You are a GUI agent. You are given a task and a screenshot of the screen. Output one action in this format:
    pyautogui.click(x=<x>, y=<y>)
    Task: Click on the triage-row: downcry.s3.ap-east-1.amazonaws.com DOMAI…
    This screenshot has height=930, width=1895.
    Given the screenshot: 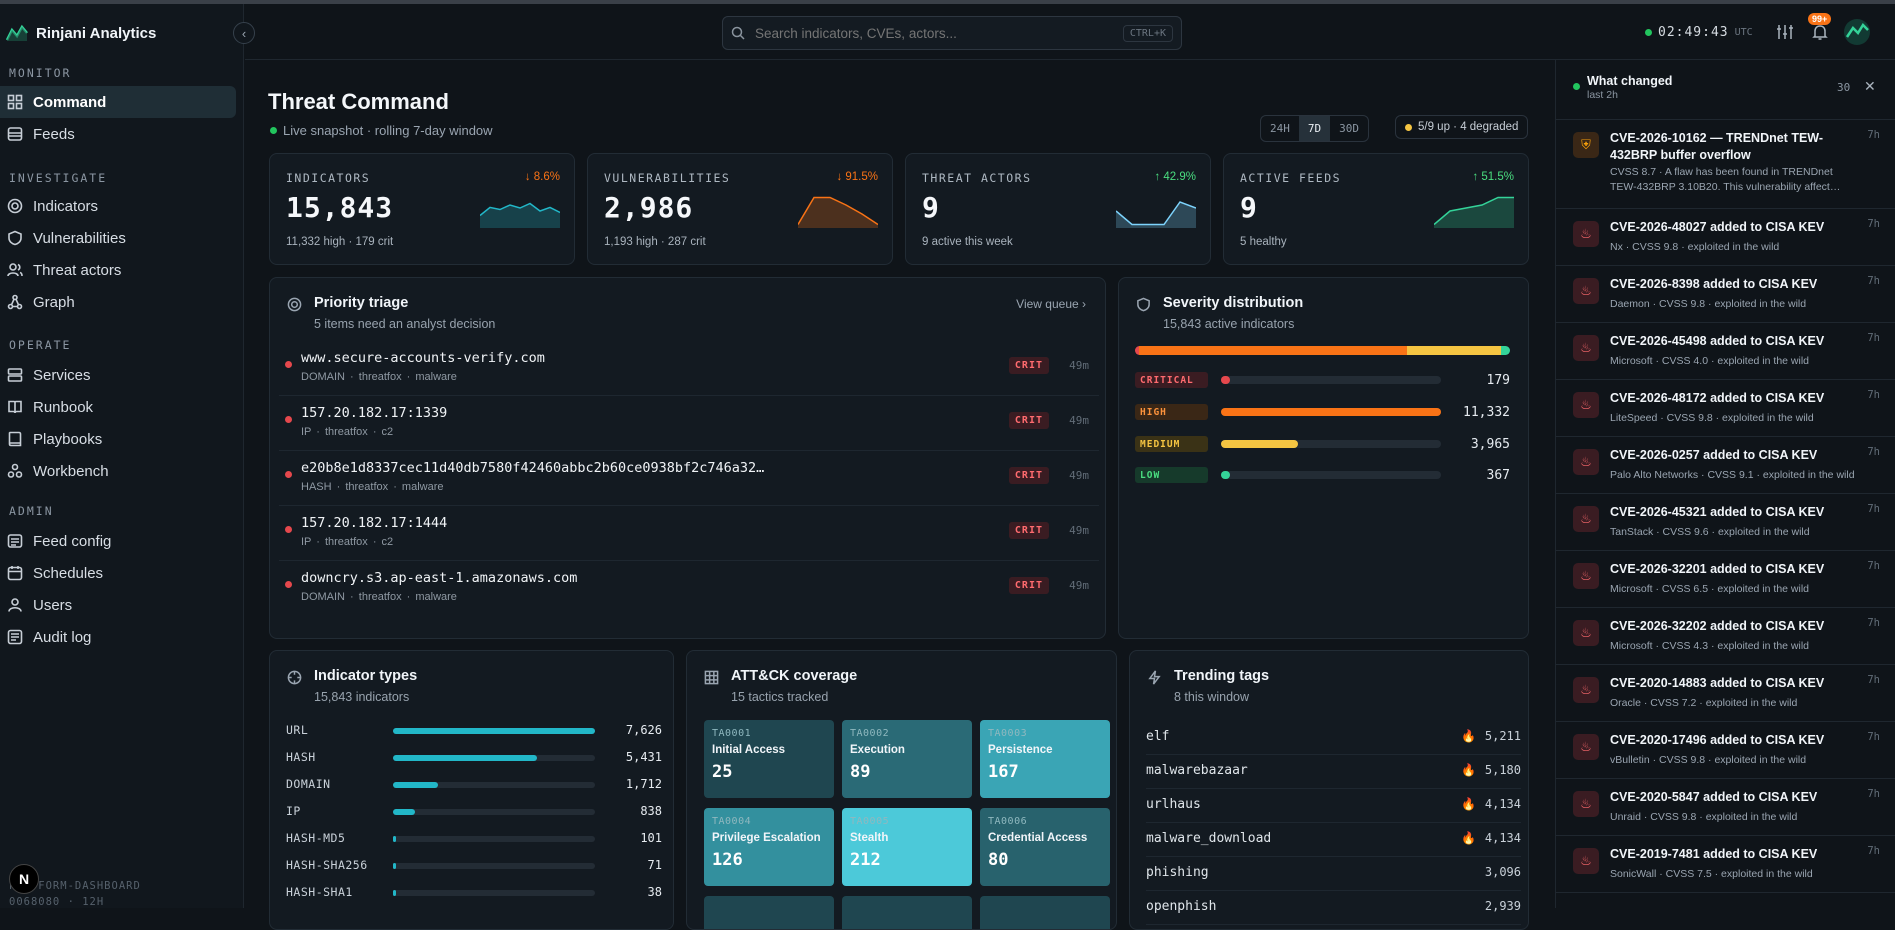 What is the action you would take?
    pyautogui.click(x=689, y=588)
    